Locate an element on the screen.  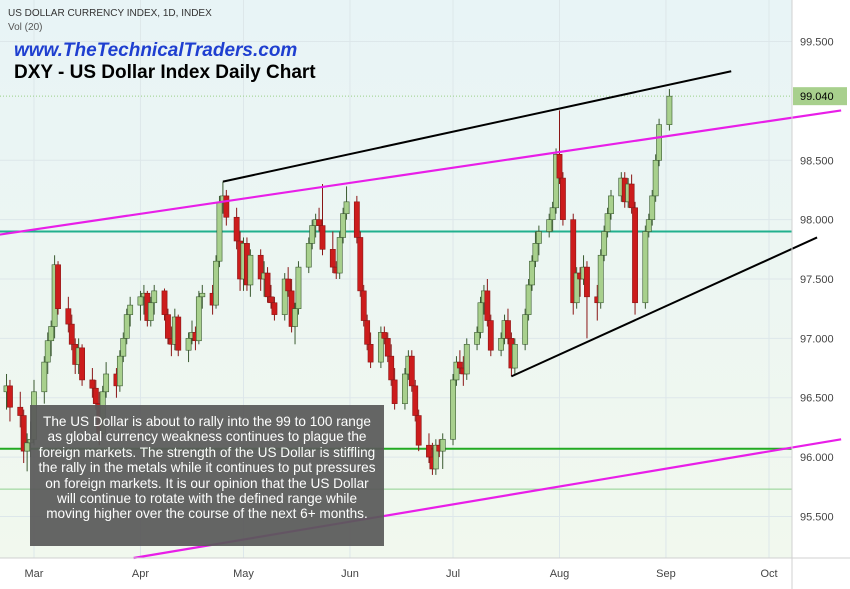
y-tick-label: 98.500 is located at coordinates (817, 161).